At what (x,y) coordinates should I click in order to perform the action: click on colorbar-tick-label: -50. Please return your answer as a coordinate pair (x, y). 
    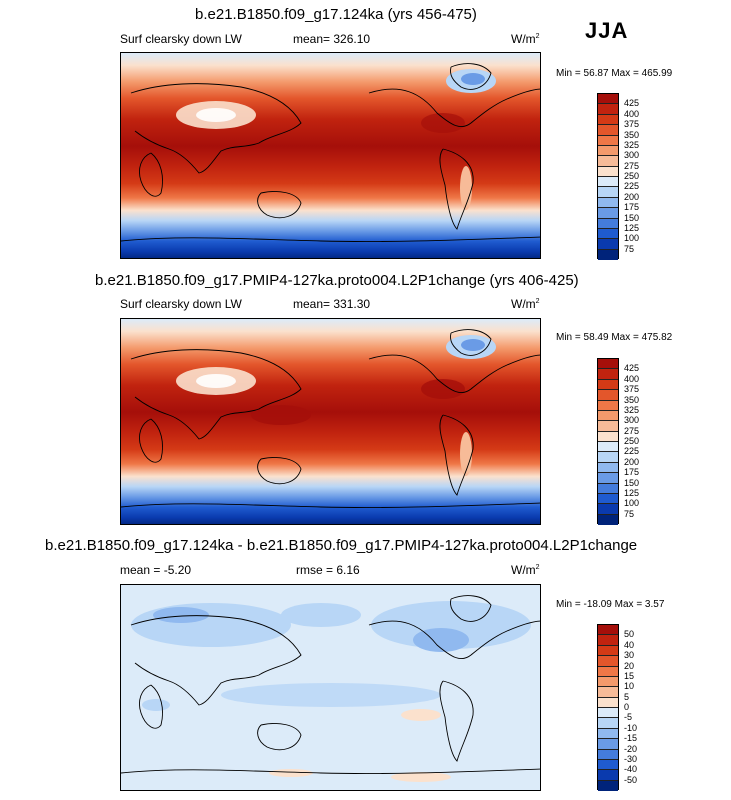
    Looking at the image, I should click on (631, 779).